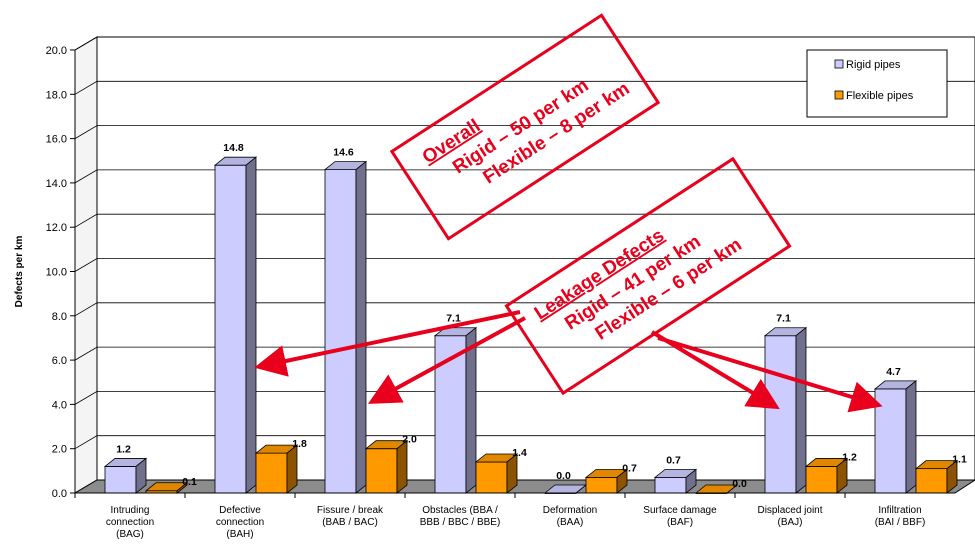 The height and width of the screenshot is (544, 975). Describe the element at coordinates (830, 472) in the screenshot. I see `bar-flexible: 1.2` at that location.